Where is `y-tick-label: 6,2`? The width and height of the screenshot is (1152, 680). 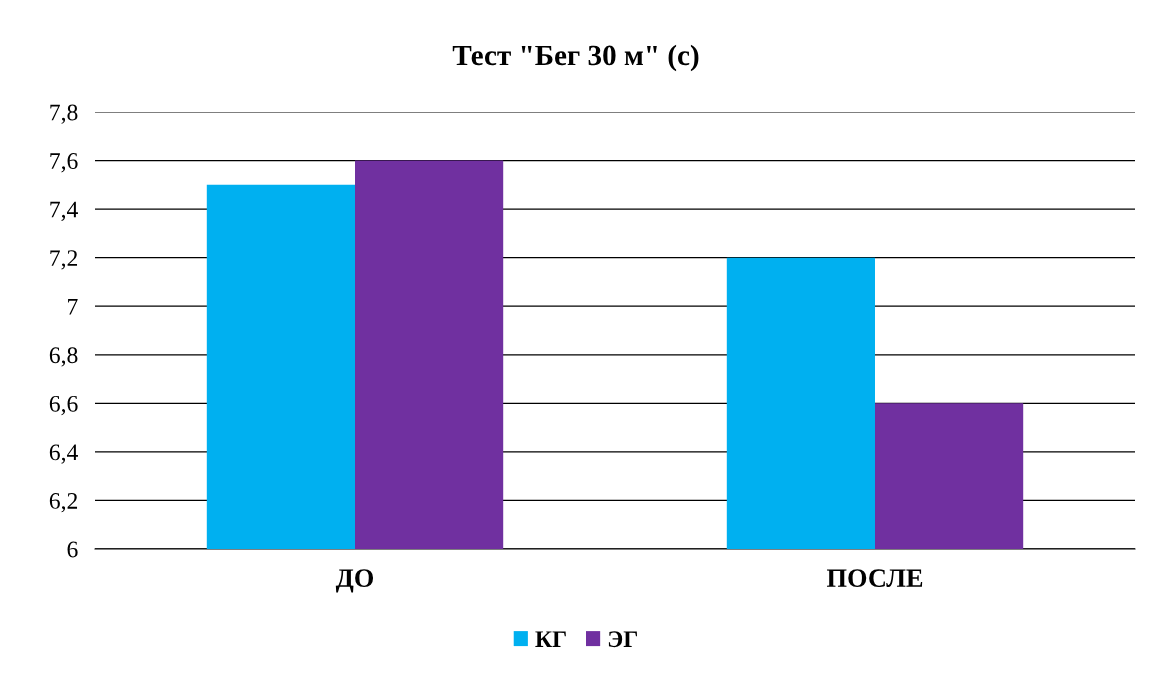 y-tick-label: 6,2 is located at coordinates (63, 503).